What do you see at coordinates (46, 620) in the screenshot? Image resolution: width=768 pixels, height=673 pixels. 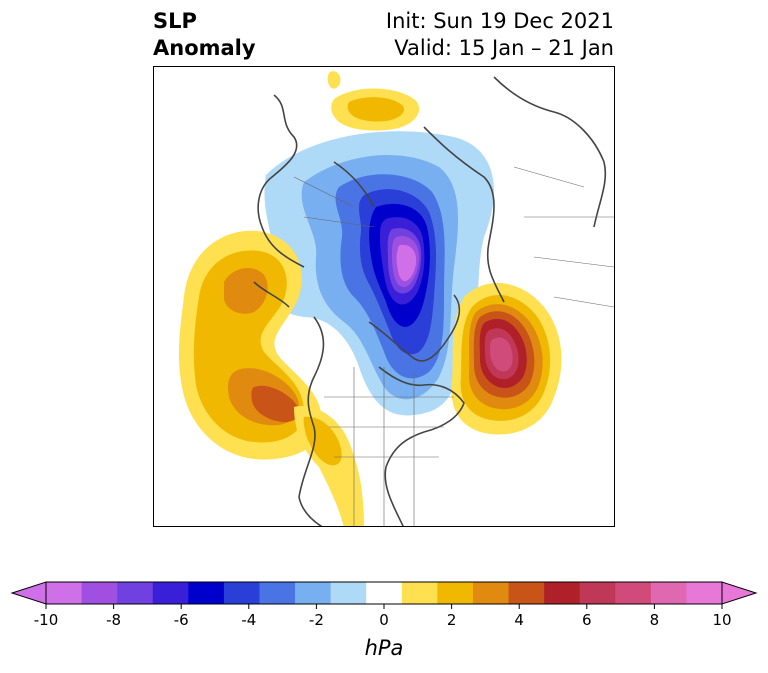 I see `colorbar-tick-label: -10` at bounding box center [46, 620].